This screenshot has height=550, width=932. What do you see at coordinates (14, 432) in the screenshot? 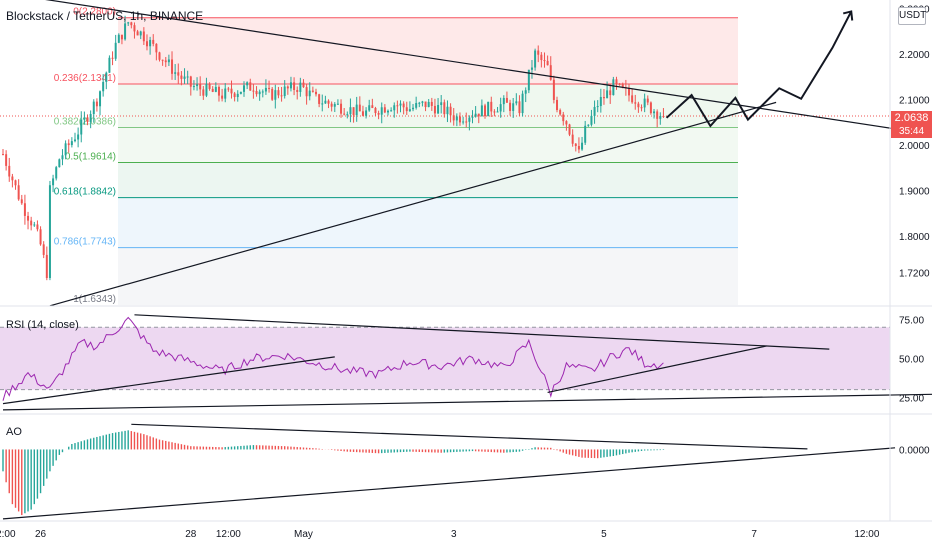
I see `ao-label: AO` at bounding box center [14, 432].